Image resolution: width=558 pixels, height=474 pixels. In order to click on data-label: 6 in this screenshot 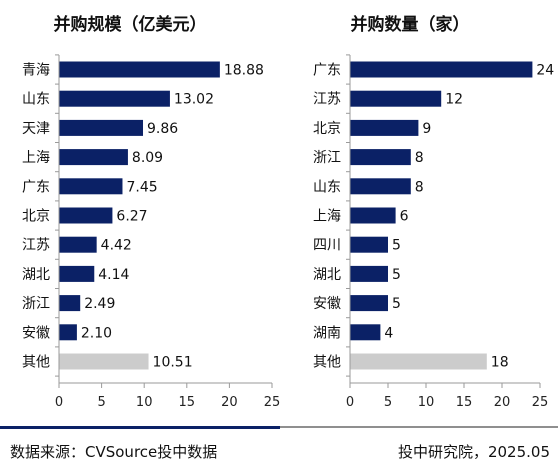, I will do `click(404, 217)`.